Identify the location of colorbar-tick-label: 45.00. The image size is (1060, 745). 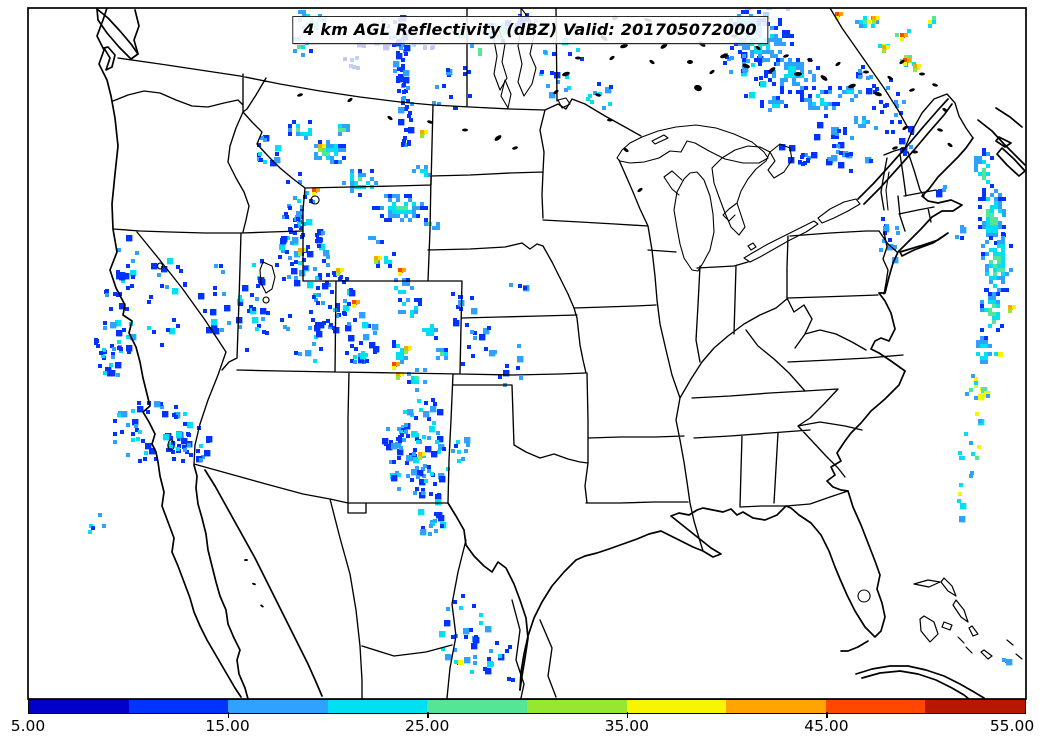
(826, 726).